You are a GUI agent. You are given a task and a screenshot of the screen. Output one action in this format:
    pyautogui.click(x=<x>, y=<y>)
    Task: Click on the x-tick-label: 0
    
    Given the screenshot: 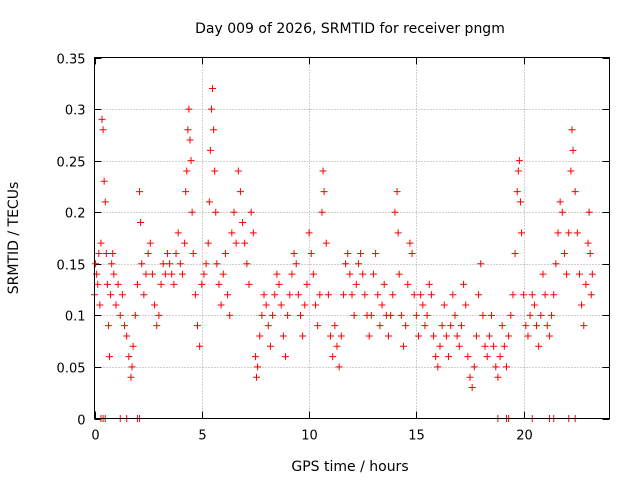 What is the action you would take?
    pyautogui.click(x=95, y=436)
    